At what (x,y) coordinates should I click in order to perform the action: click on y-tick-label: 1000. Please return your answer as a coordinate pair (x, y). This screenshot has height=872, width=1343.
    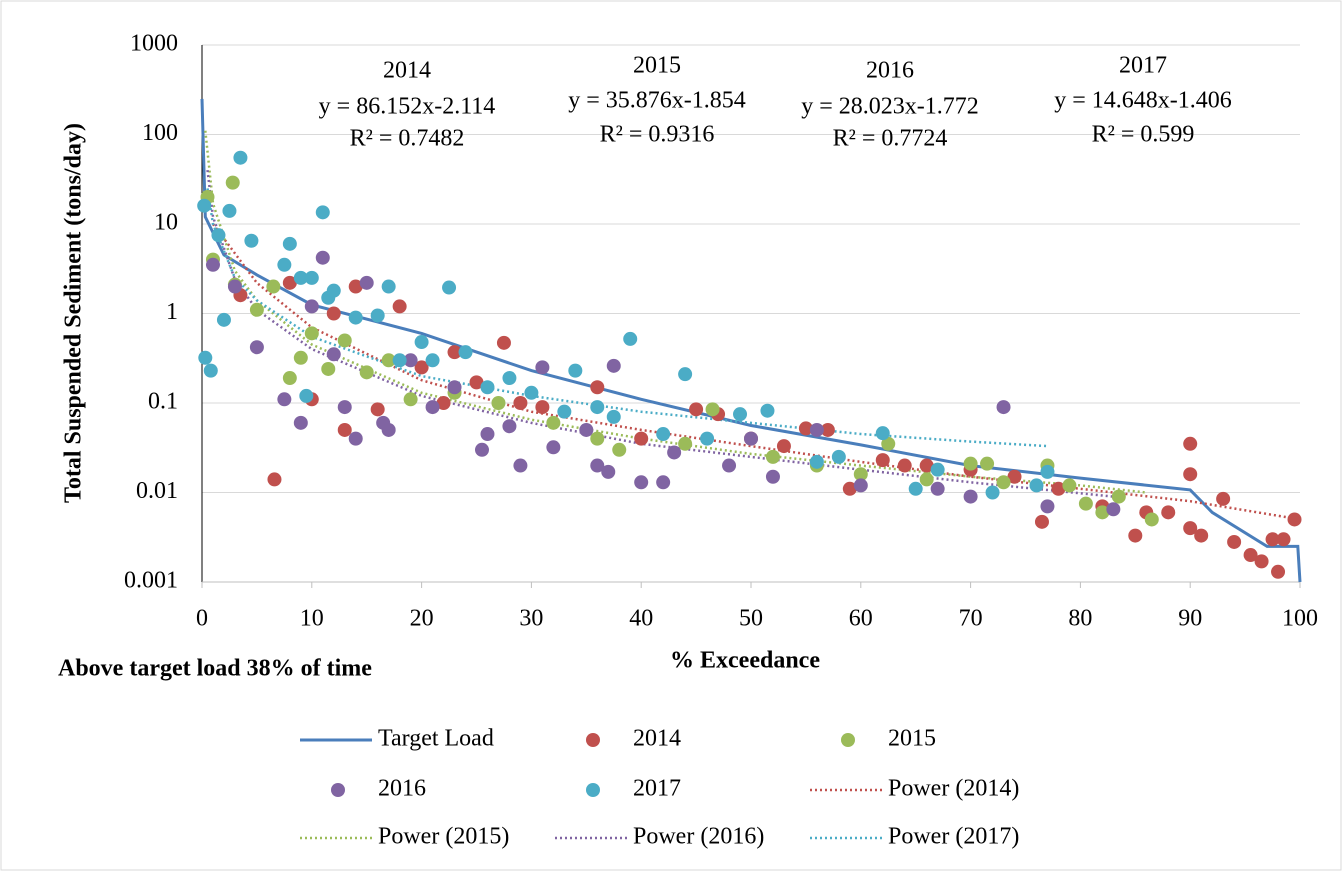
    Looking at the image, I should click on (154, 44).